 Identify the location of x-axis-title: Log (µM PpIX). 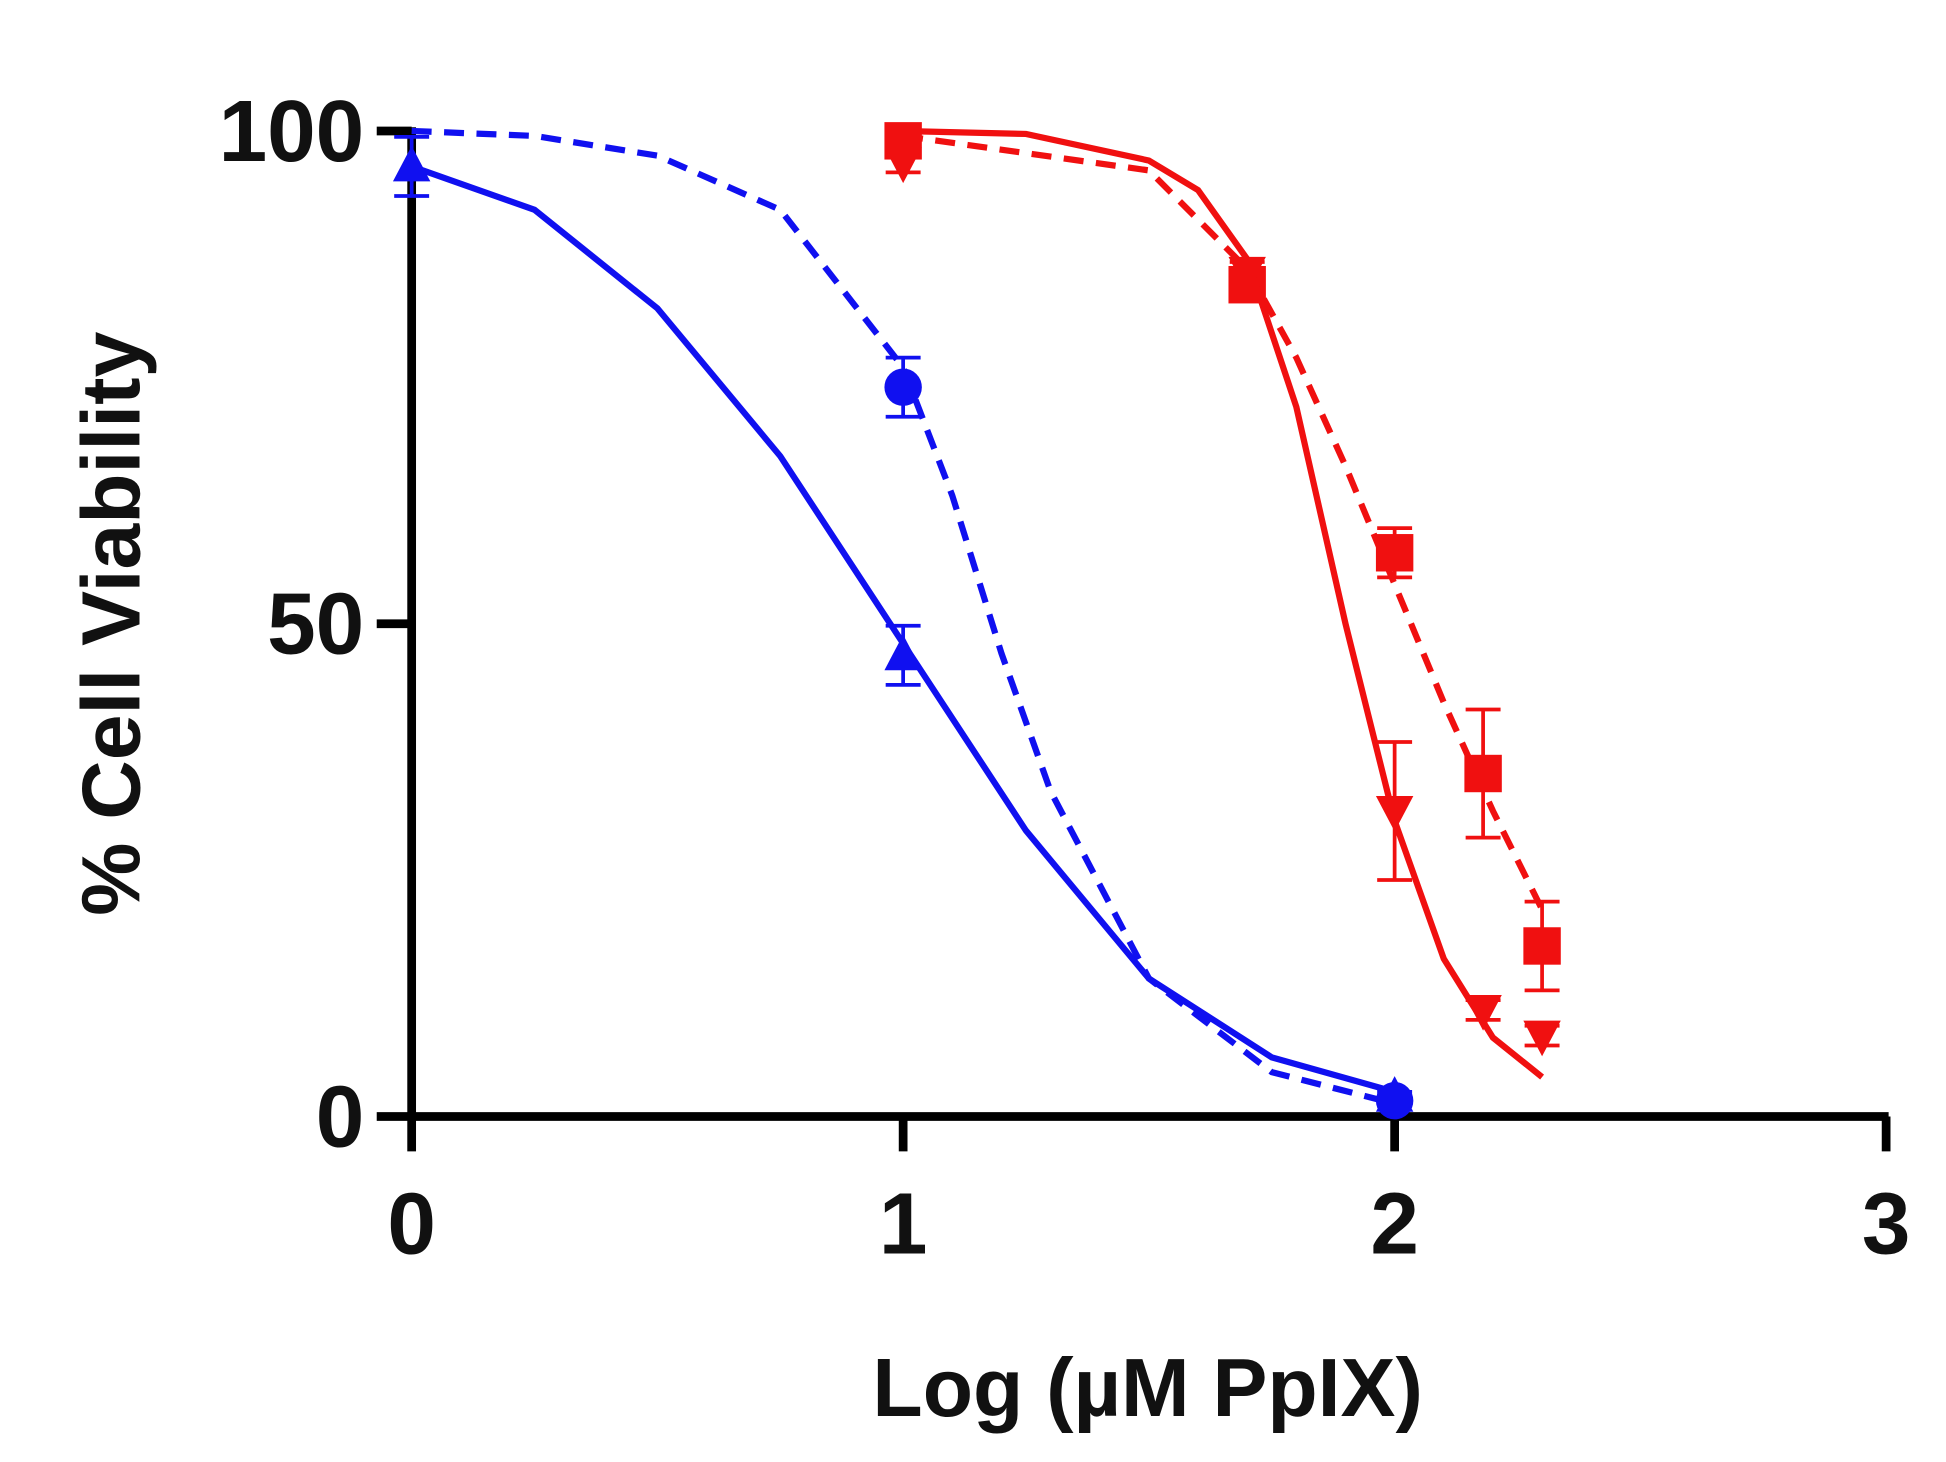
(1147, 1388).